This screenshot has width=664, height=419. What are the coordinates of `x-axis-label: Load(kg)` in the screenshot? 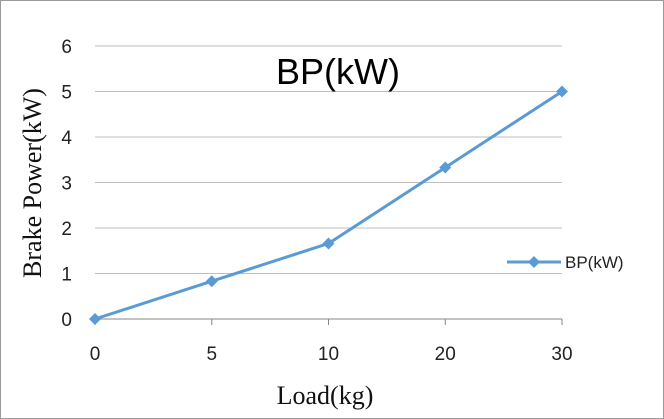 It's located at (325, 395).